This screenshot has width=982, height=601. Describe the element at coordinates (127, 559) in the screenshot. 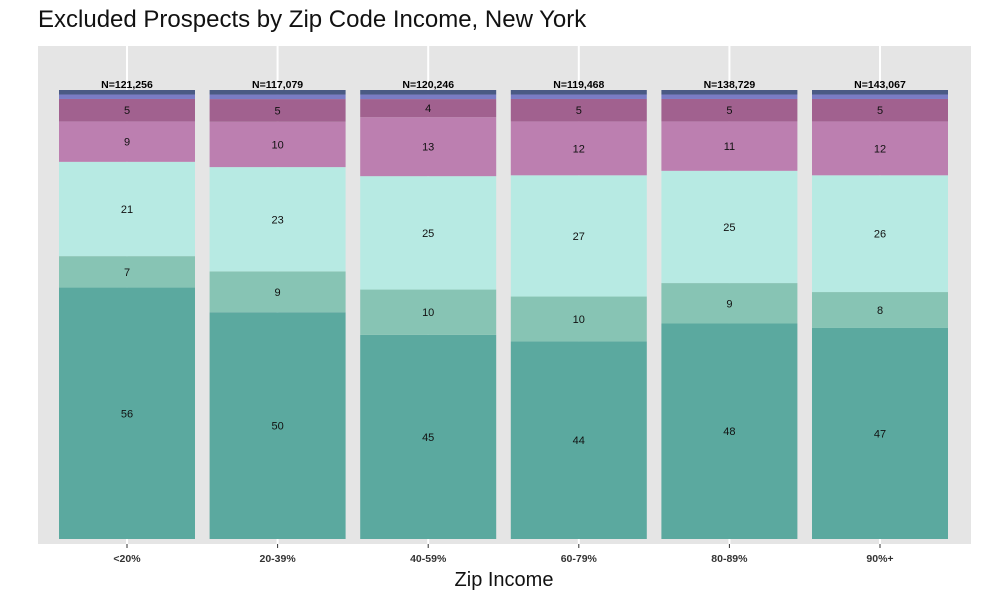

I see `x-tick-label: <20%` at that location.